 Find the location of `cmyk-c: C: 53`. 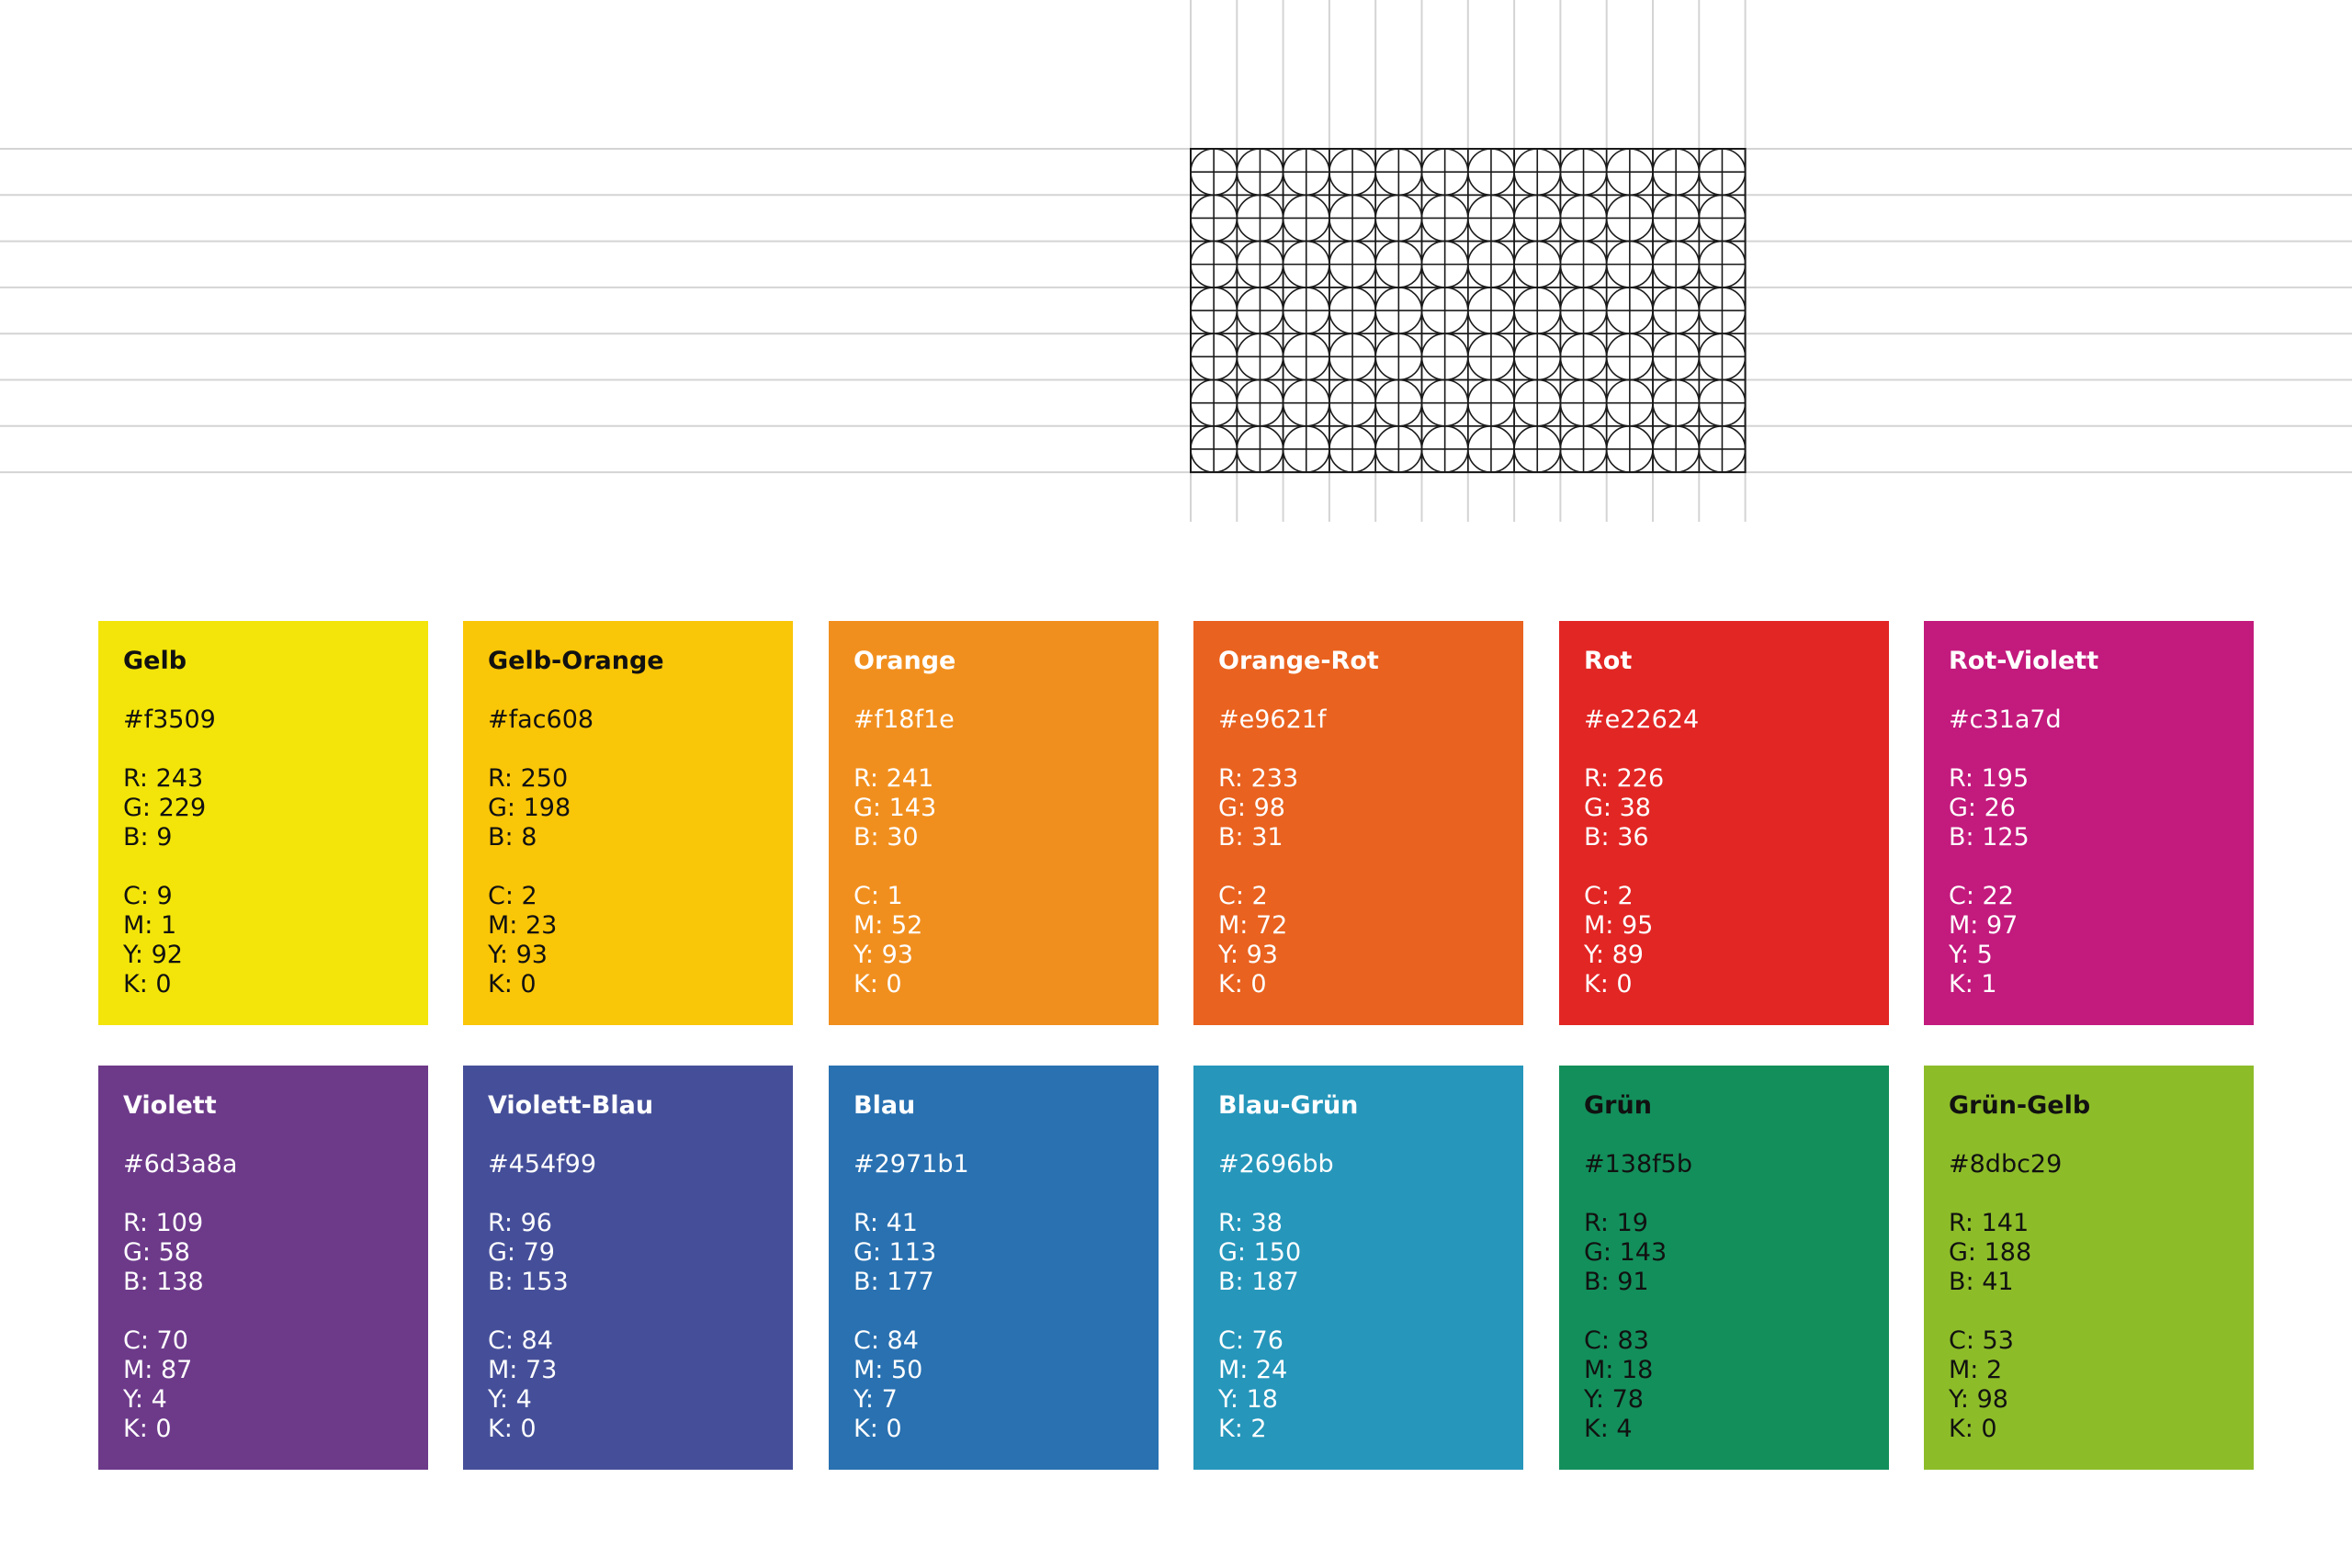

cmyk-c: C: 53 is located at coordinates (1982, 1341).